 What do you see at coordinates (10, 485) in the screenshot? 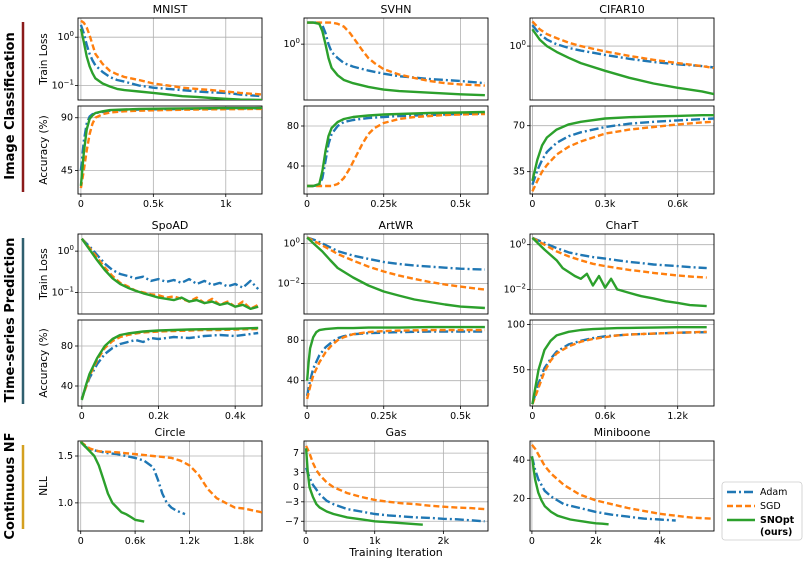
I see `group-label: Continuous NF` at bounding box center [10, 485].